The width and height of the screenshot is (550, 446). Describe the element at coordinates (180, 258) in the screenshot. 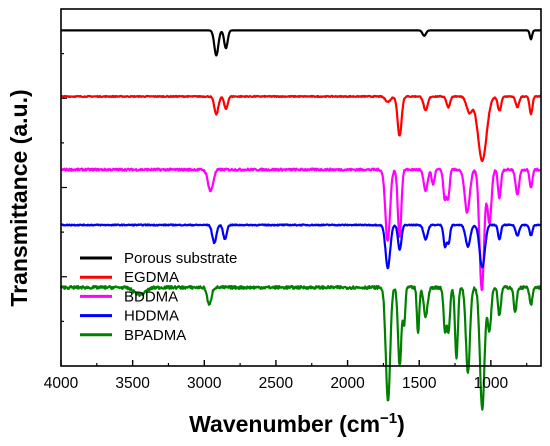

I see `legend-label: Porous substrate` at that location.